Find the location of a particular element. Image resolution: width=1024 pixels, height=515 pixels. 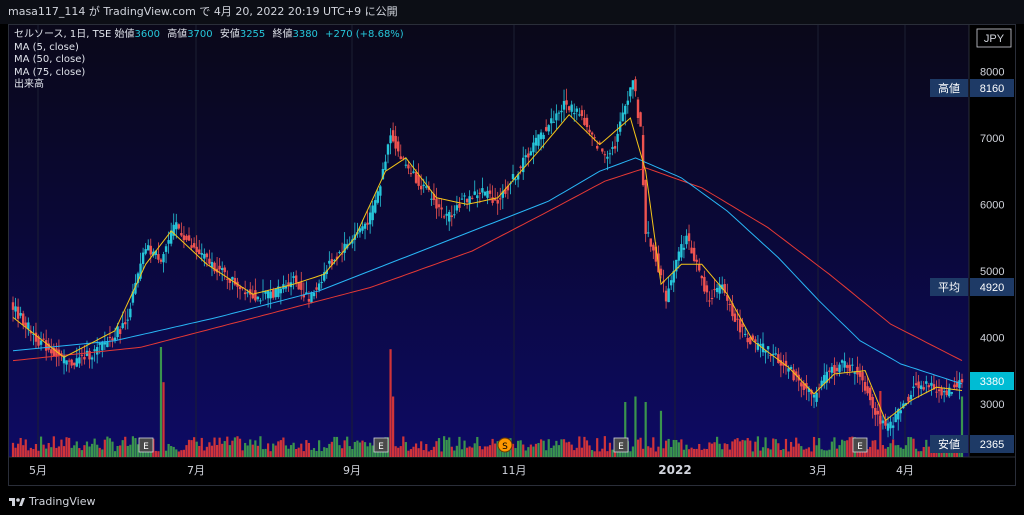

tradingview-brand: TradingView is located at coordinates (52, 501).